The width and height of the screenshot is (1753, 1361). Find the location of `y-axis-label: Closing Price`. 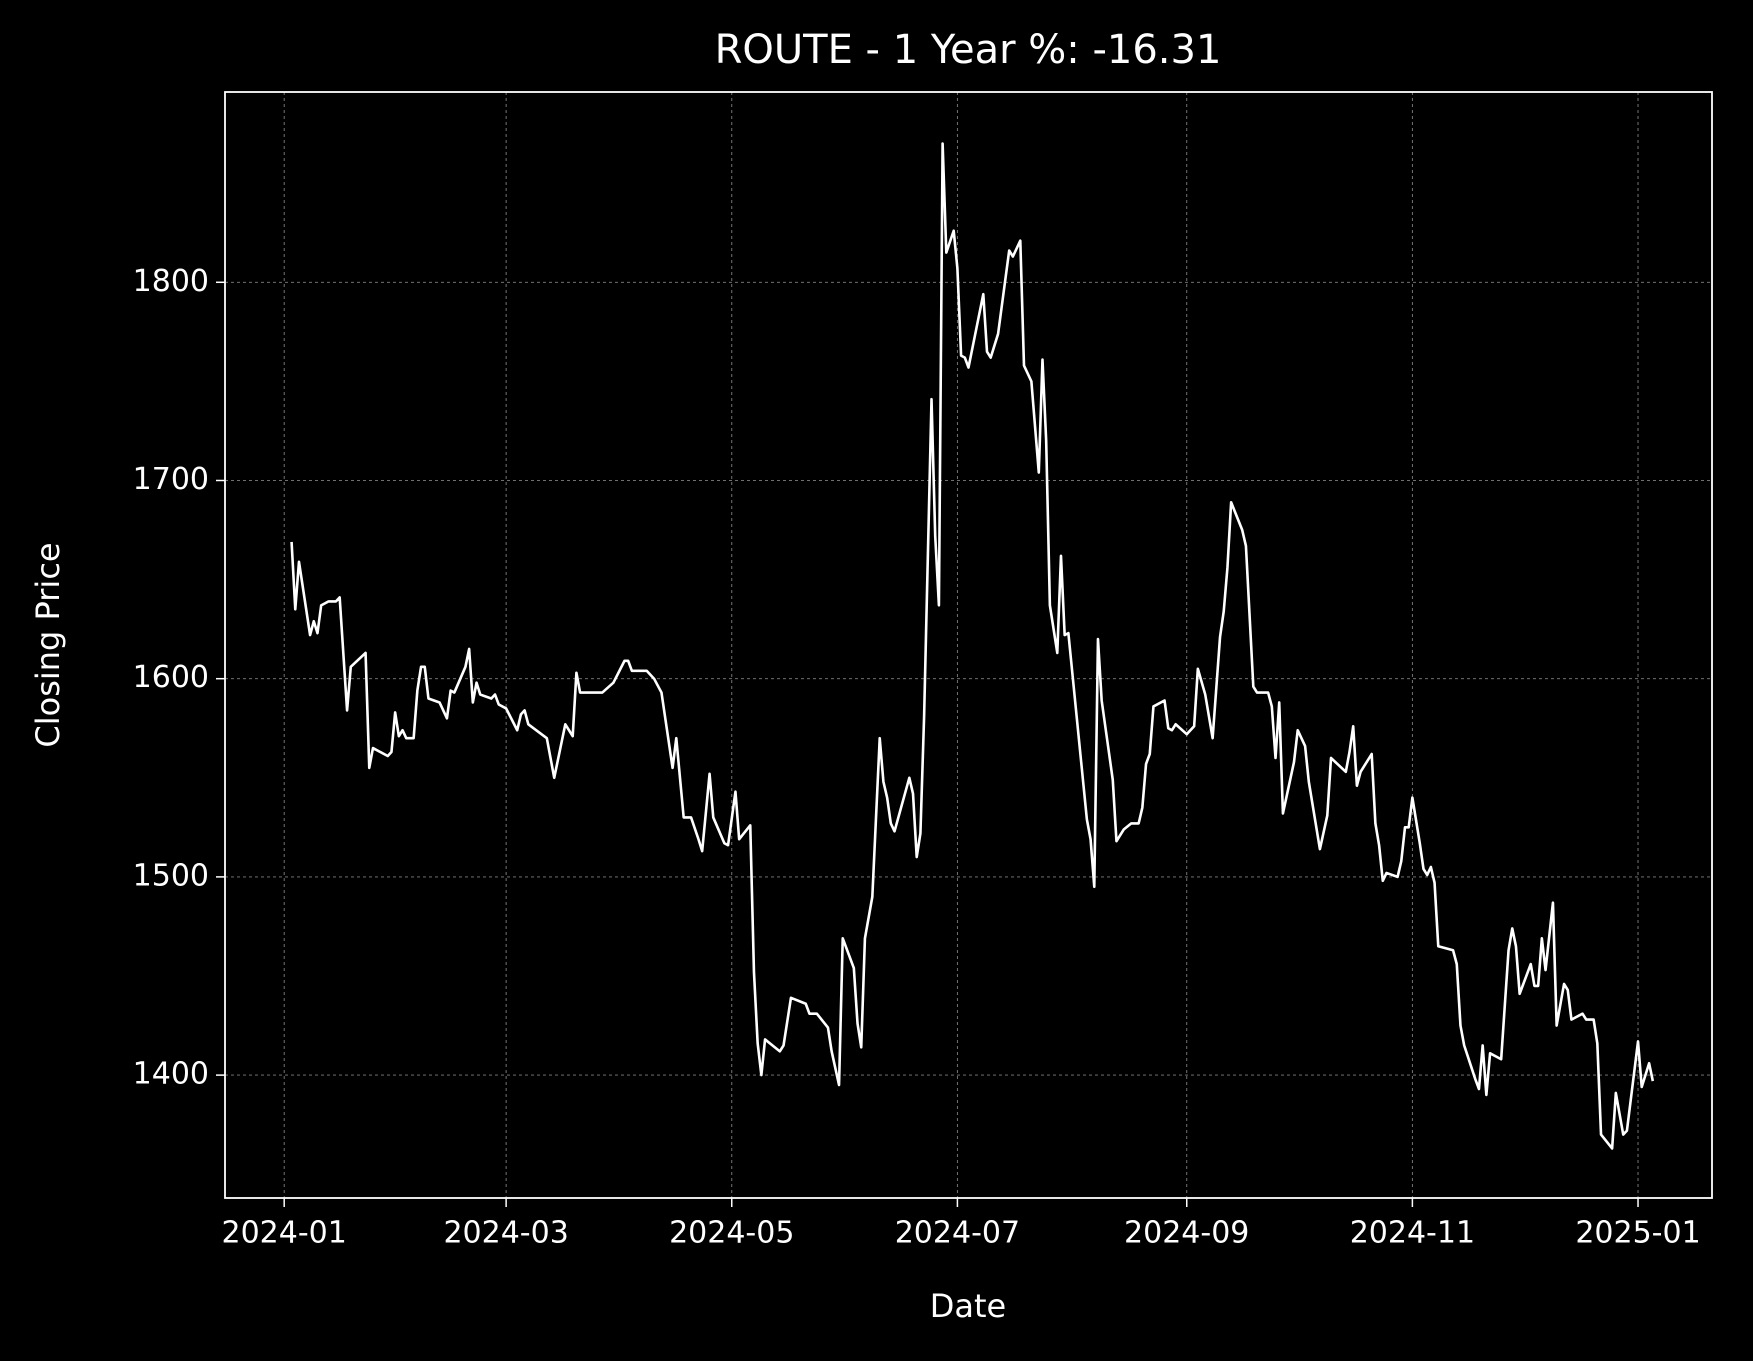

y-axis-label: Closing Price is located at coordinates (48, 644).